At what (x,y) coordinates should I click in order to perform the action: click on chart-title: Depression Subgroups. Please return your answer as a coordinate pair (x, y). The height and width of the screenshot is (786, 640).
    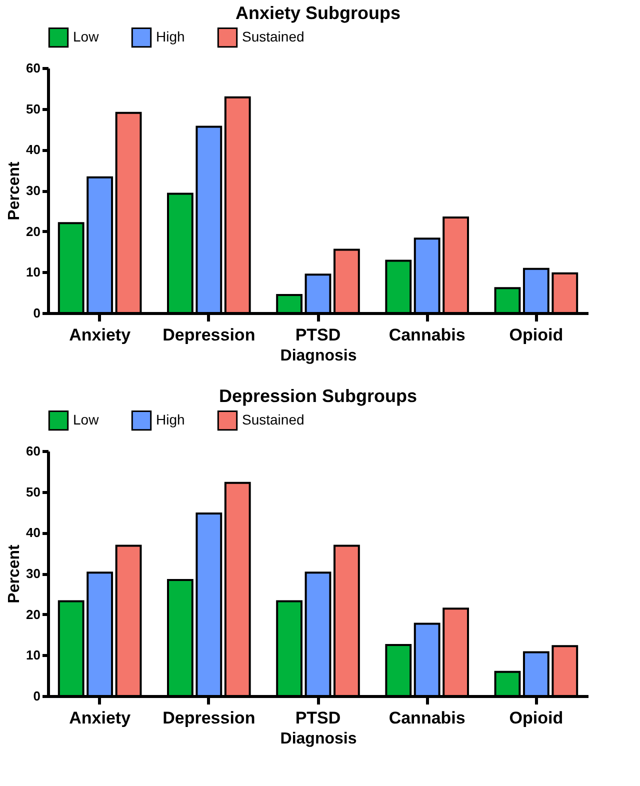
    Looking at the image, I should click on (318, 396).